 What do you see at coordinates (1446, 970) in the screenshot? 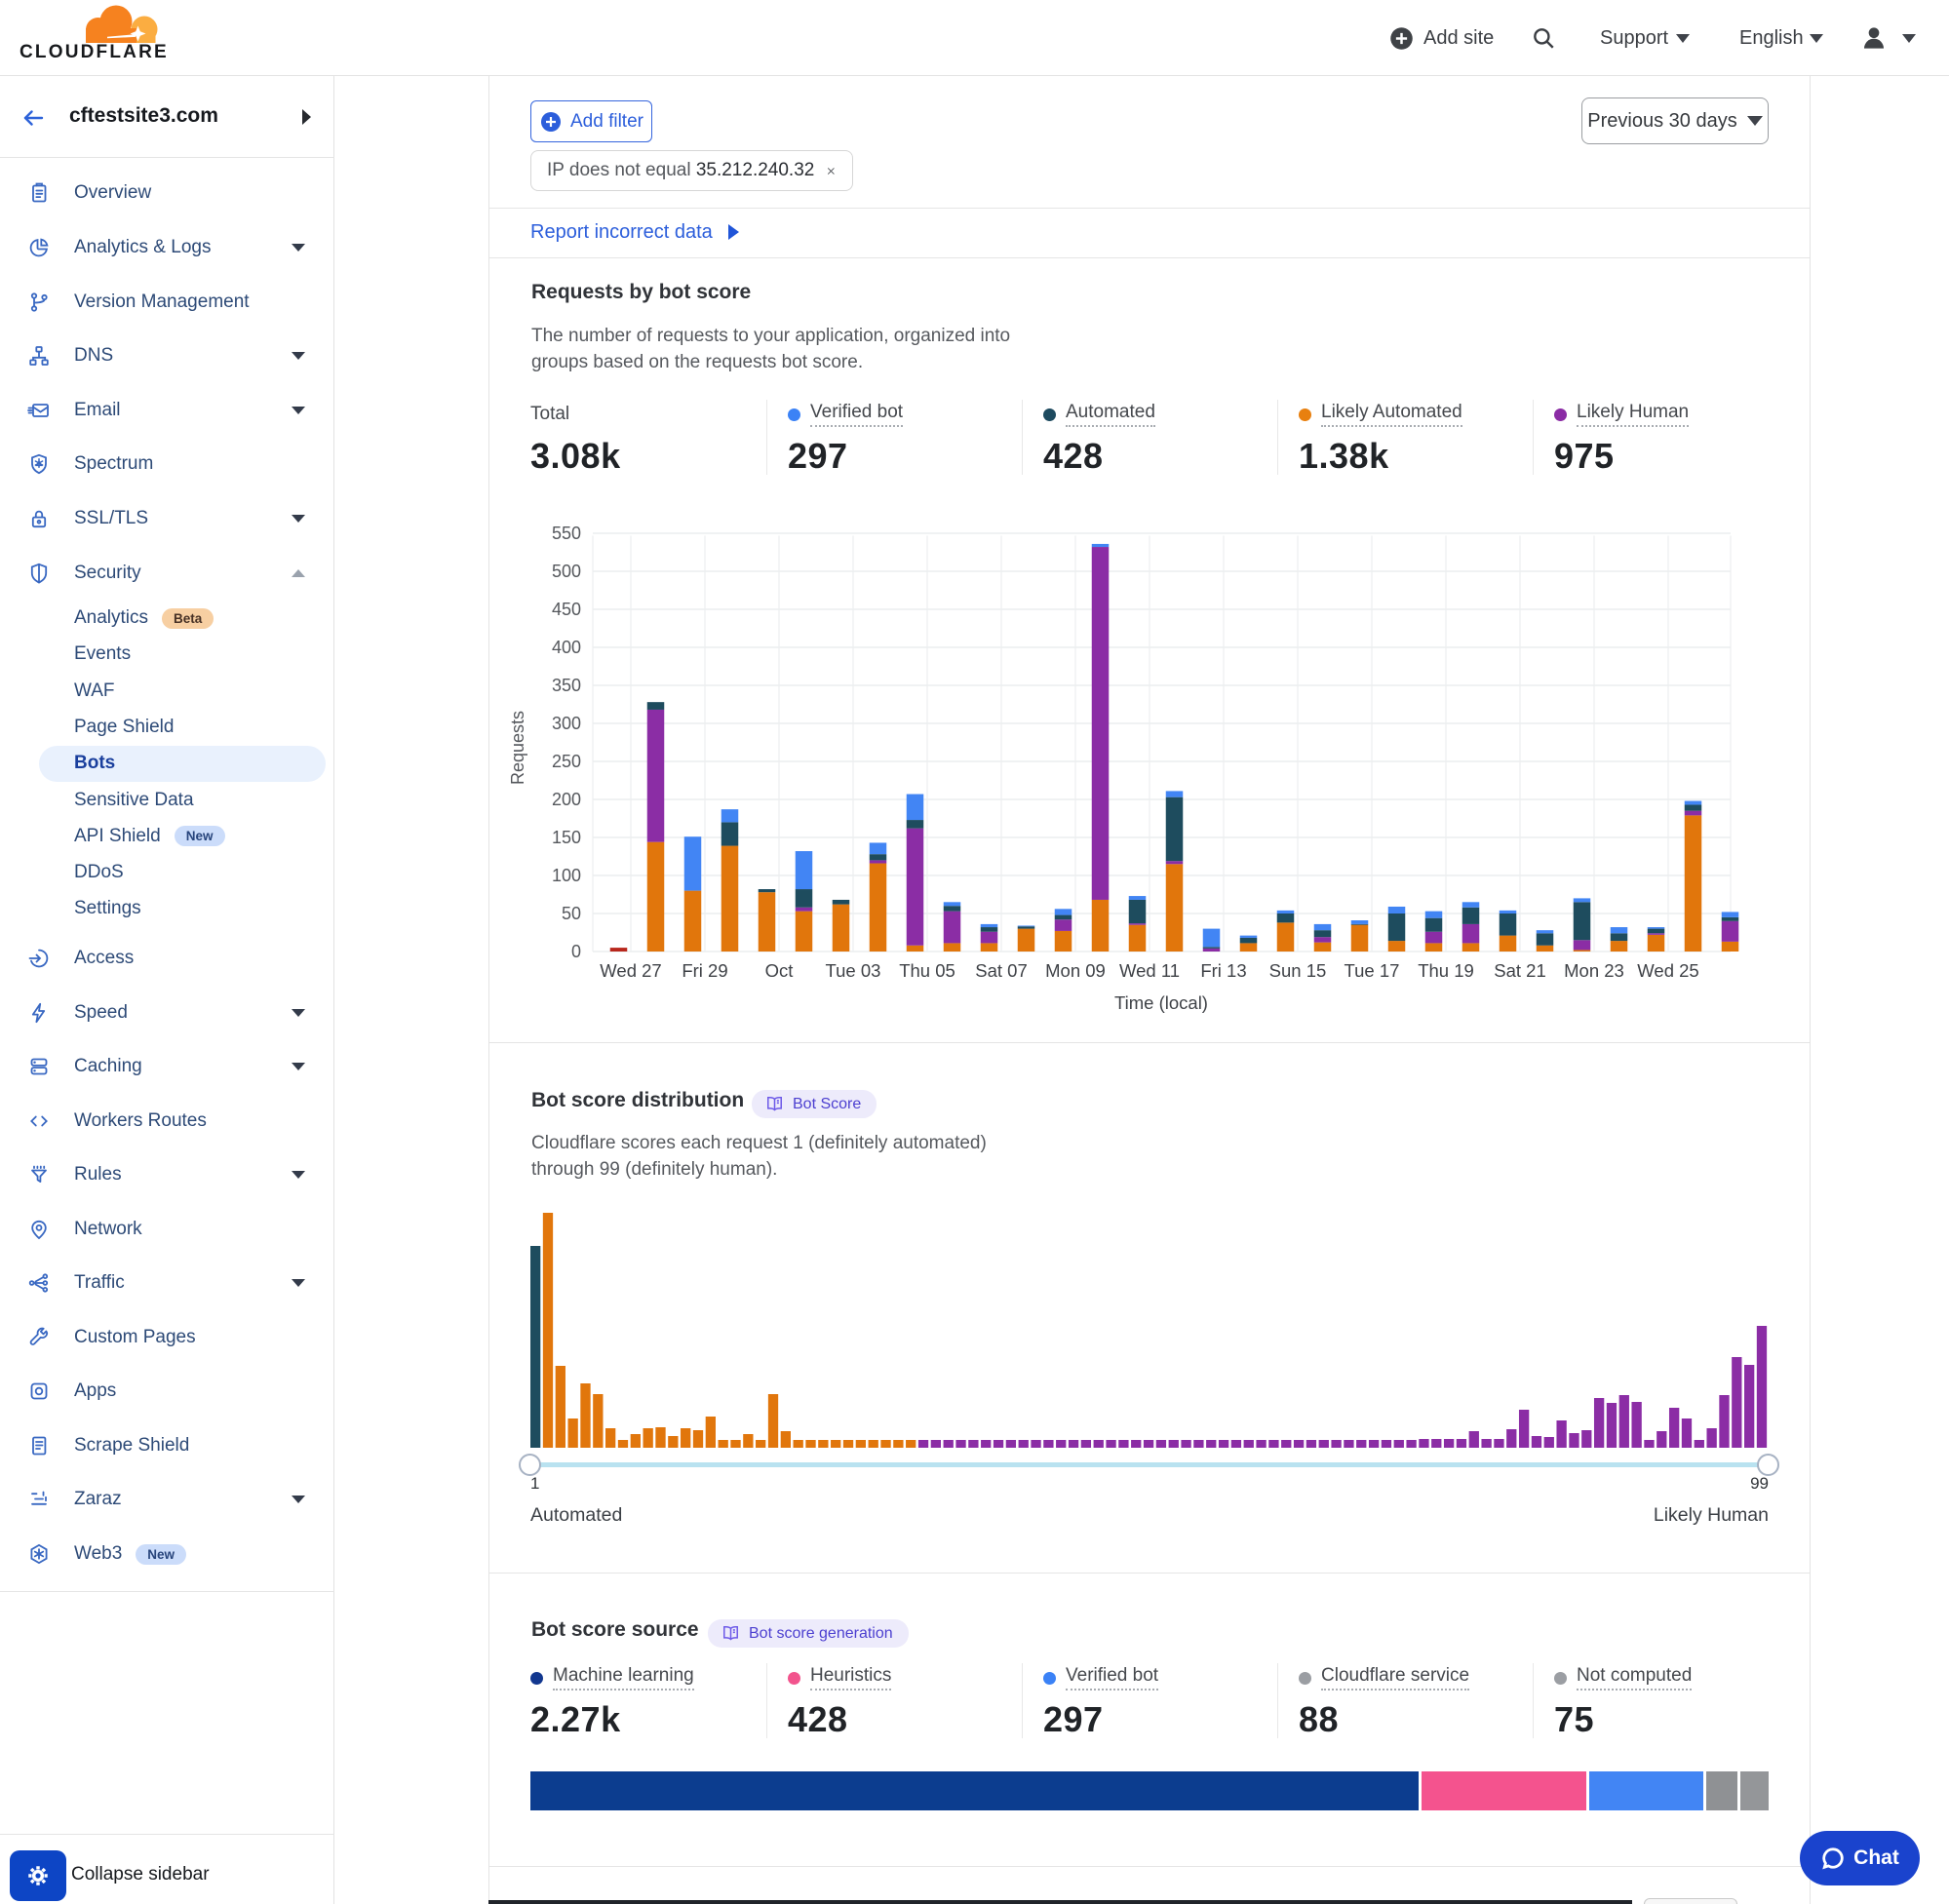
I see `svg-text: Thu 19` at bounding box center [1446, 970].